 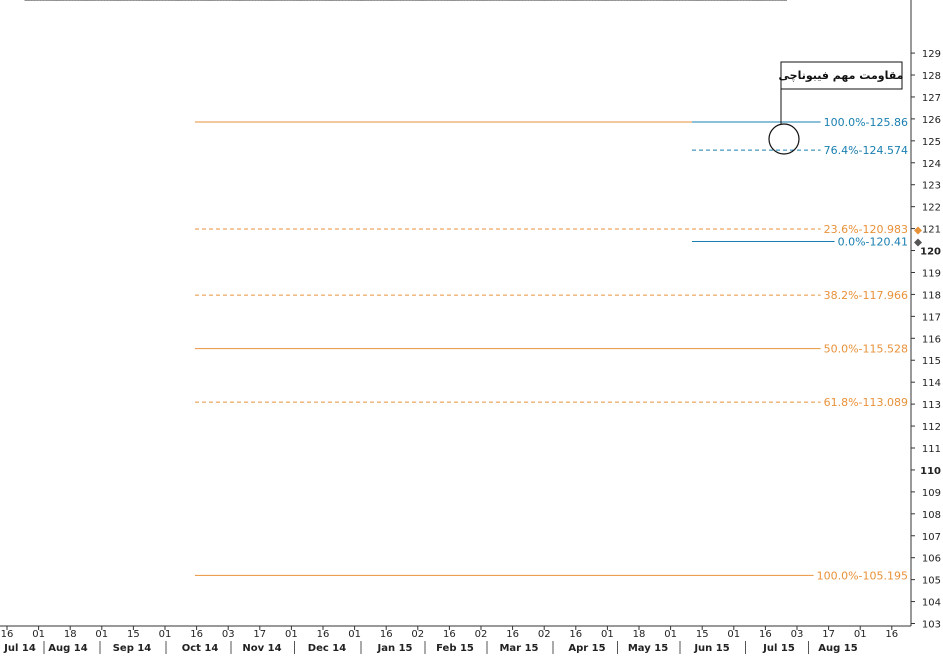 What do you see at coordinates (931, 164) in the screenshot?
I see `y-tick-label: 124` at bounding box center [931, 164].